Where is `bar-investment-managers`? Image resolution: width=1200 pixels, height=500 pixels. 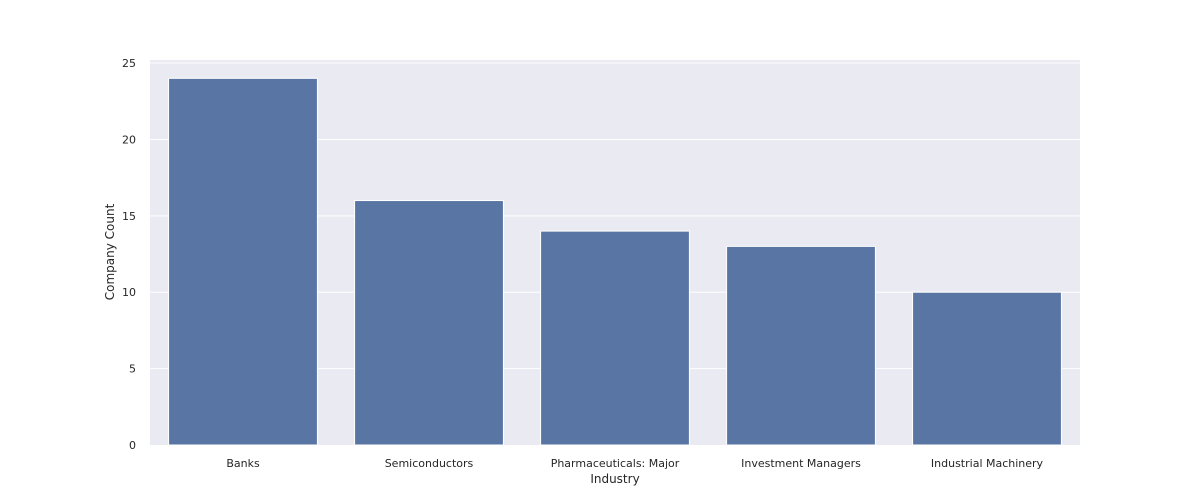 bar-investment-managers is located at coordinates (801, 345).